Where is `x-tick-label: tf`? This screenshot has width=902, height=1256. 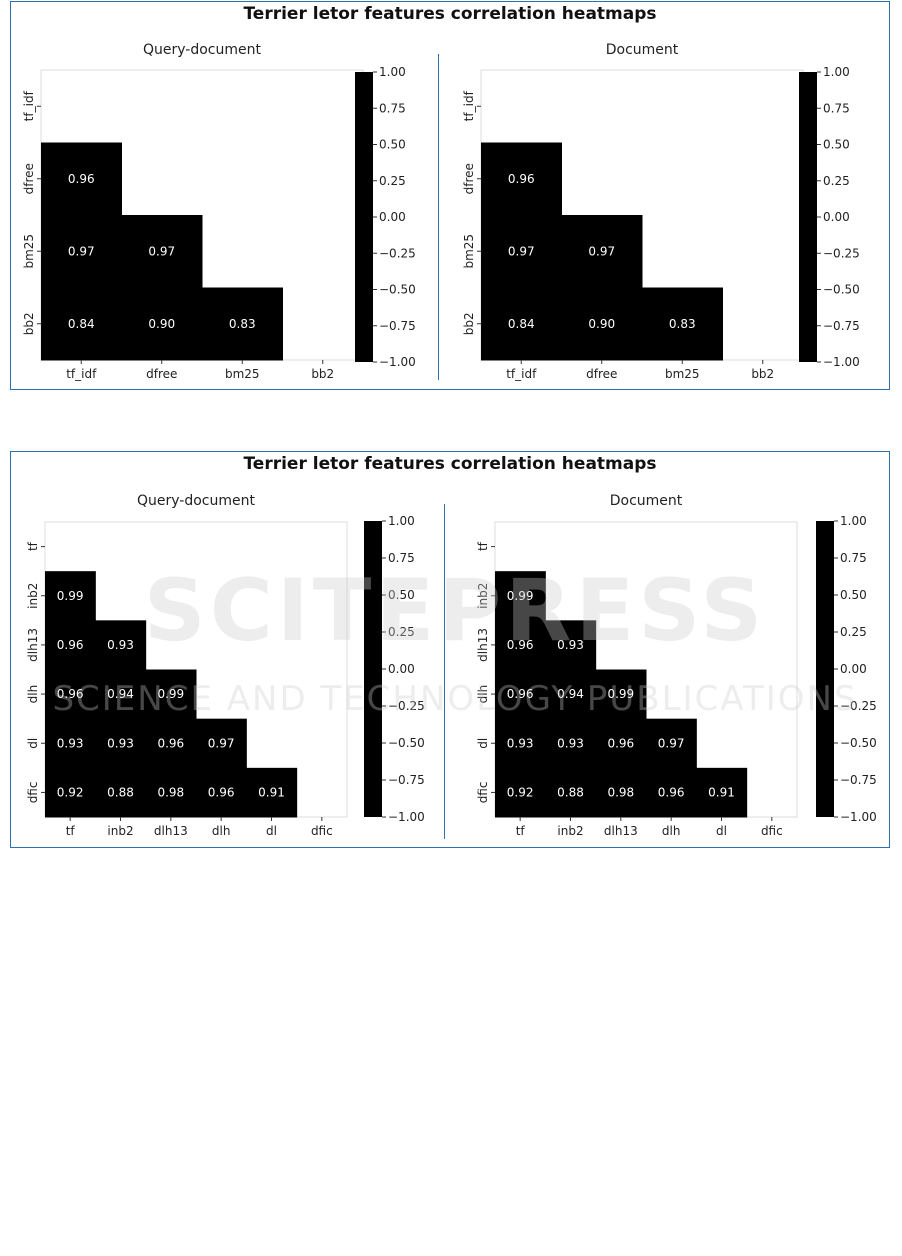 x-tick-label: tf is located at coordinates (71, 831).